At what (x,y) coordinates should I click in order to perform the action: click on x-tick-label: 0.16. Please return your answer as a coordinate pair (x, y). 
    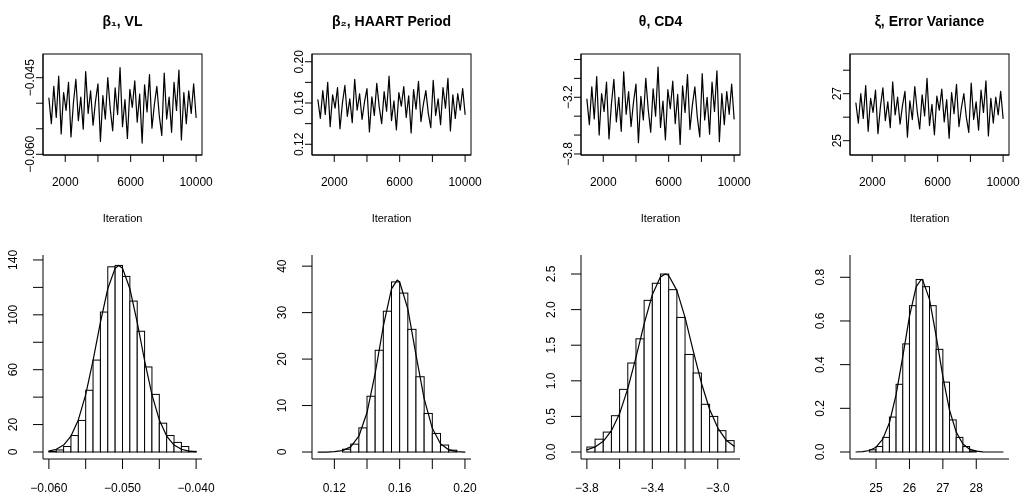
    Looking at the image, I should click on (399, 488).